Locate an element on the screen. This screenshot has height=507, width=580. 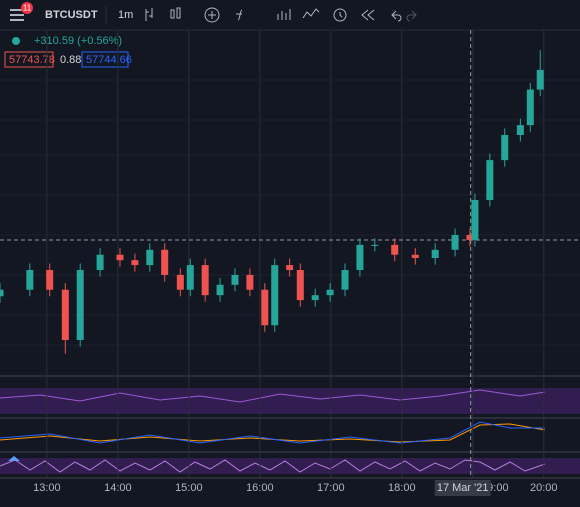
crosshair-label: 17 Mar '21 is located at coordinates (463, 488).